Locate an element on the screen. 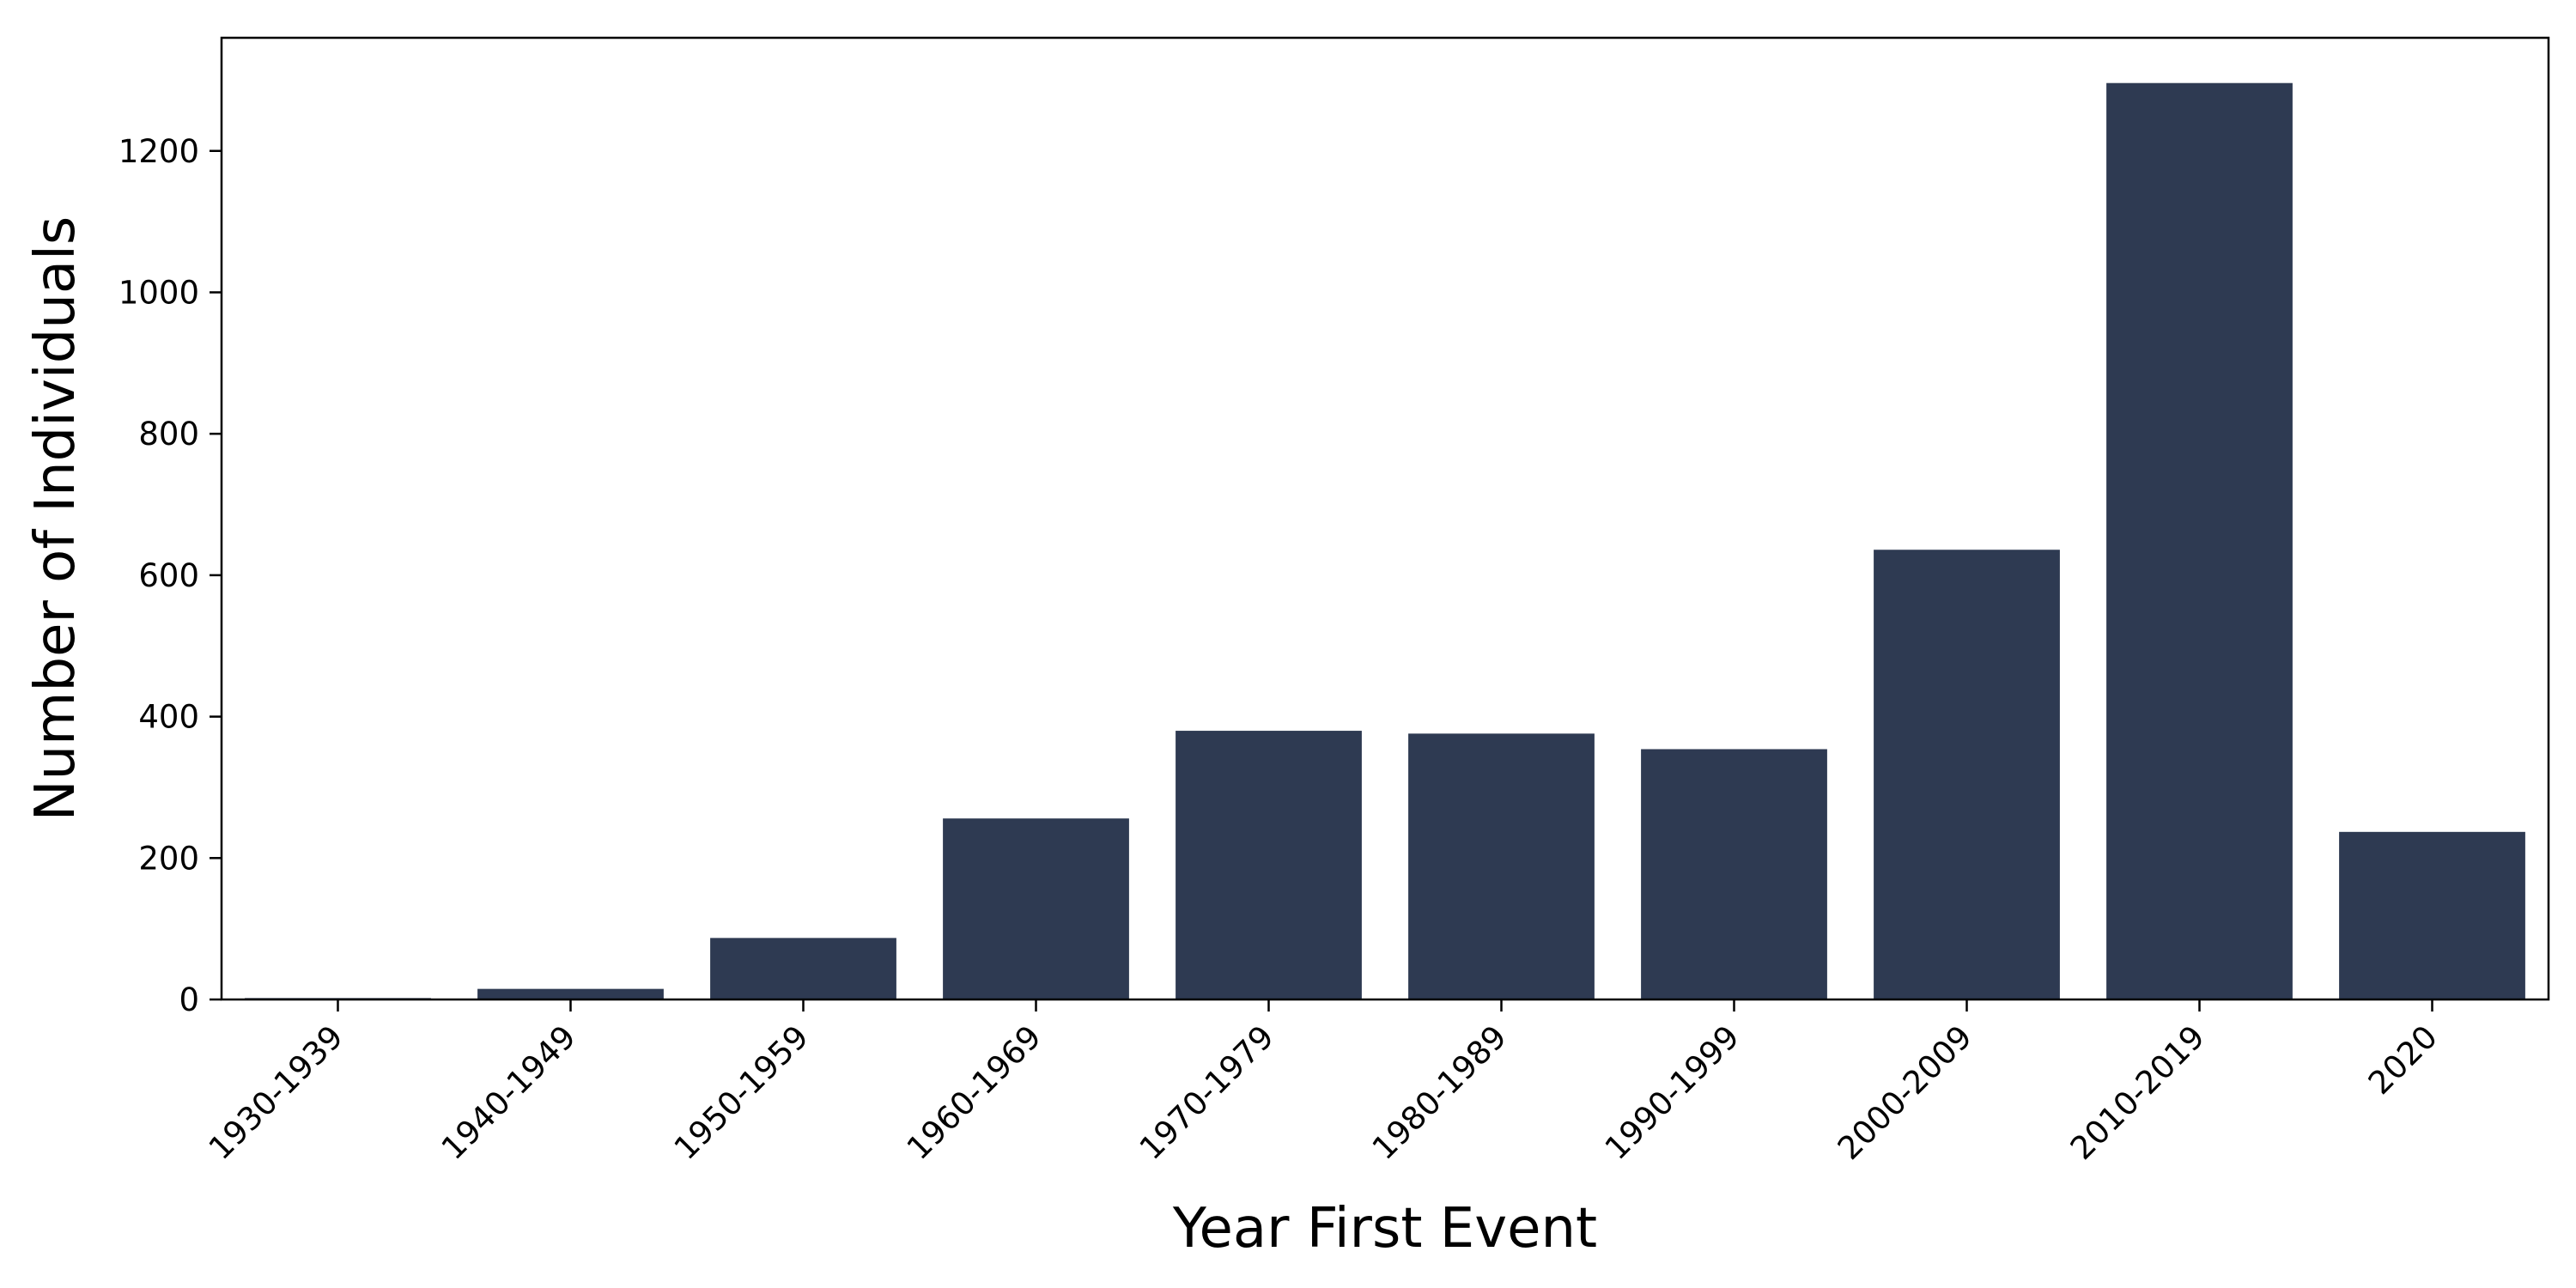 This screenshot has width=2576, height=1288. x-tick-label: 2010-2019 is located at coordinates (2137, 1092).